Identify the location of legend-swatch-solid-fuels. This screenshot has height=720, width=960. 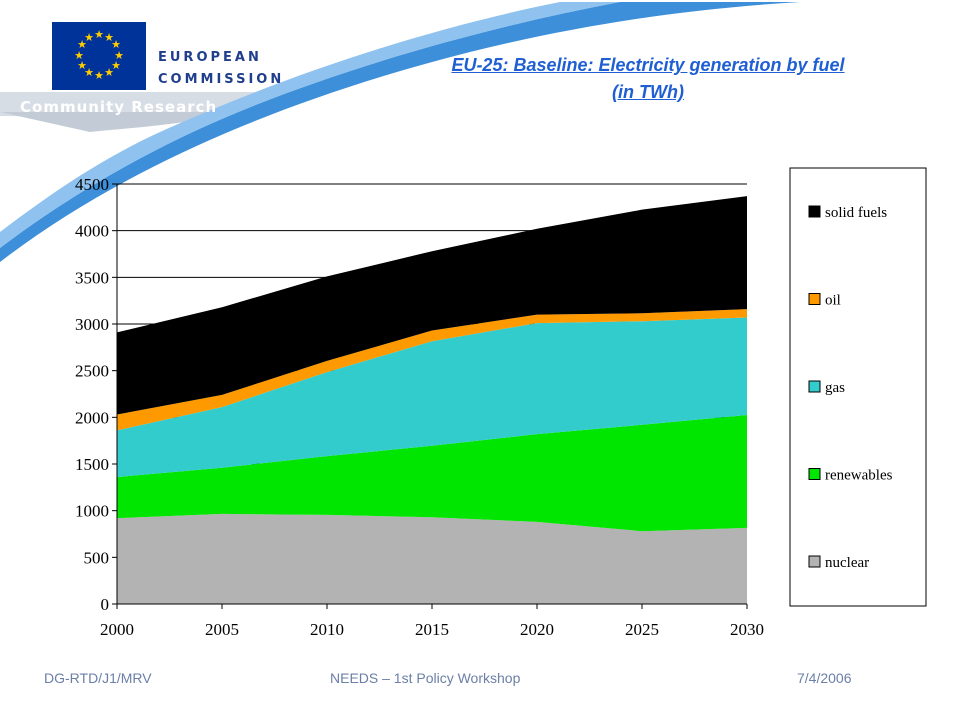
(814, 211).